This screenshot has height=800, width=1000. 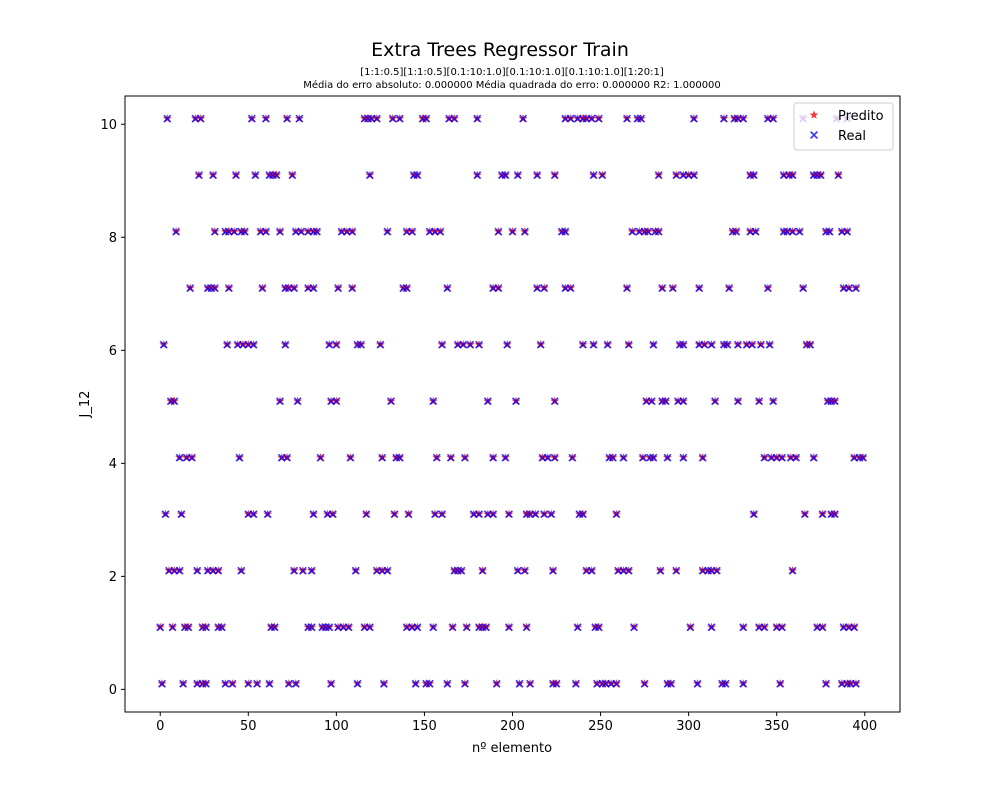 I want to click on legend-marker-real, so click(x=814, y=135).